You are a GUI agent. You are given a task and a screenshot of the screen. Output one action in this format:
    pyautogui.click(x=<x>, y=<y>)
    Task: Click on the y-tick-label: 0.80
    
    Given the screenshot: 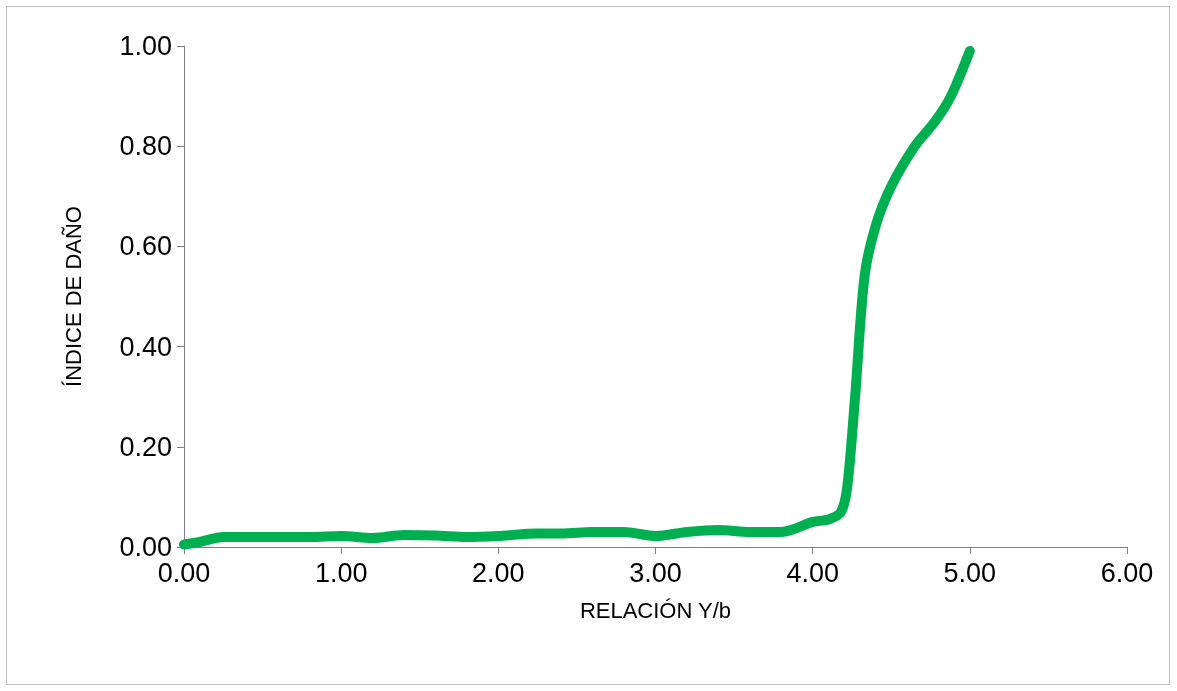 What is the action you would take?
    pyautogui.click(x=145, y=146)
    